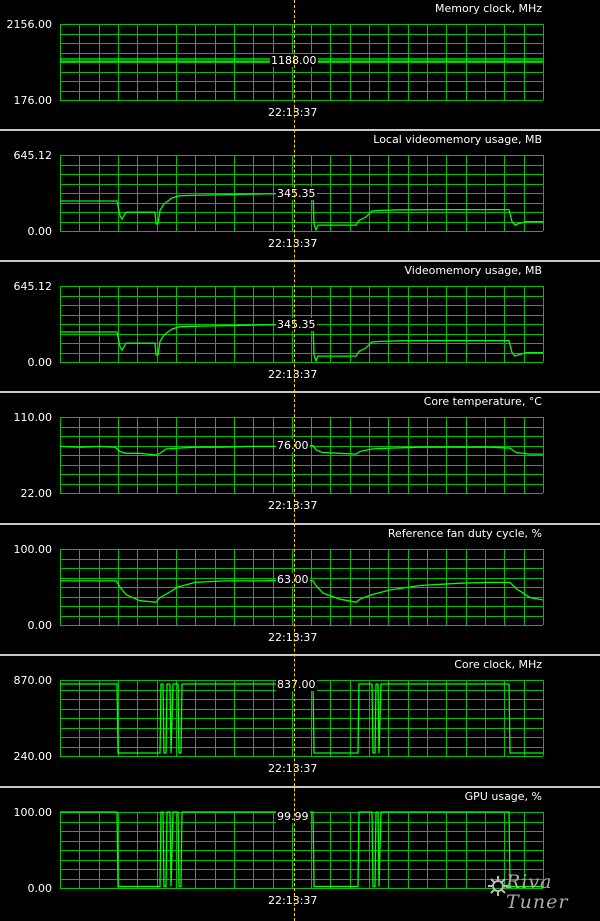 The height and width of the screenshot is (921, 600). What do you see at coordinates (293, 580) in the screenshot?
I see `current-value-label: 63.00` at bounding box center [293, 580].